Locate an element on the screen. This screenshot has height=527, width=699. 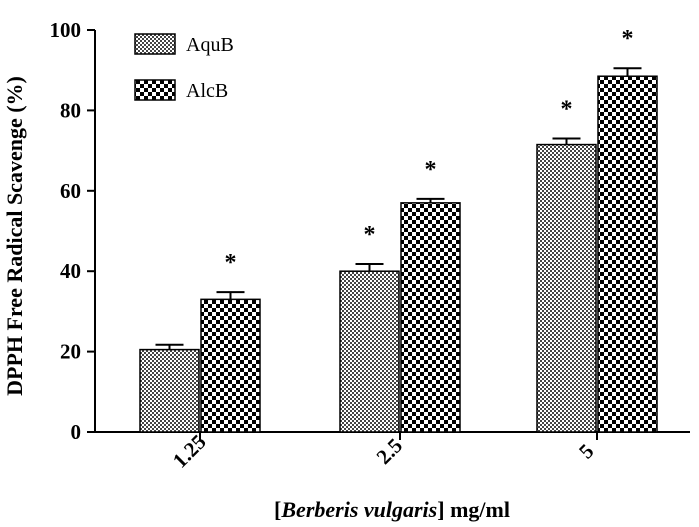
x-axis: 1.25 2.5 5 is located at coordinates (392, 451).